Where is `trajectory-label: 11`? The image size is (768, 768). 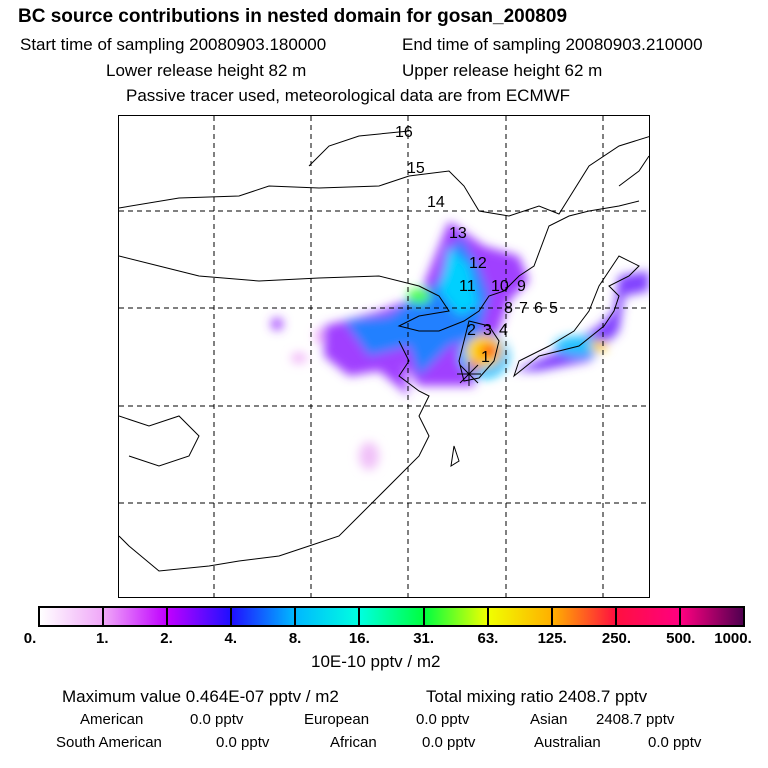 trajectory-label: 11 is located at coordinates (467, 286).